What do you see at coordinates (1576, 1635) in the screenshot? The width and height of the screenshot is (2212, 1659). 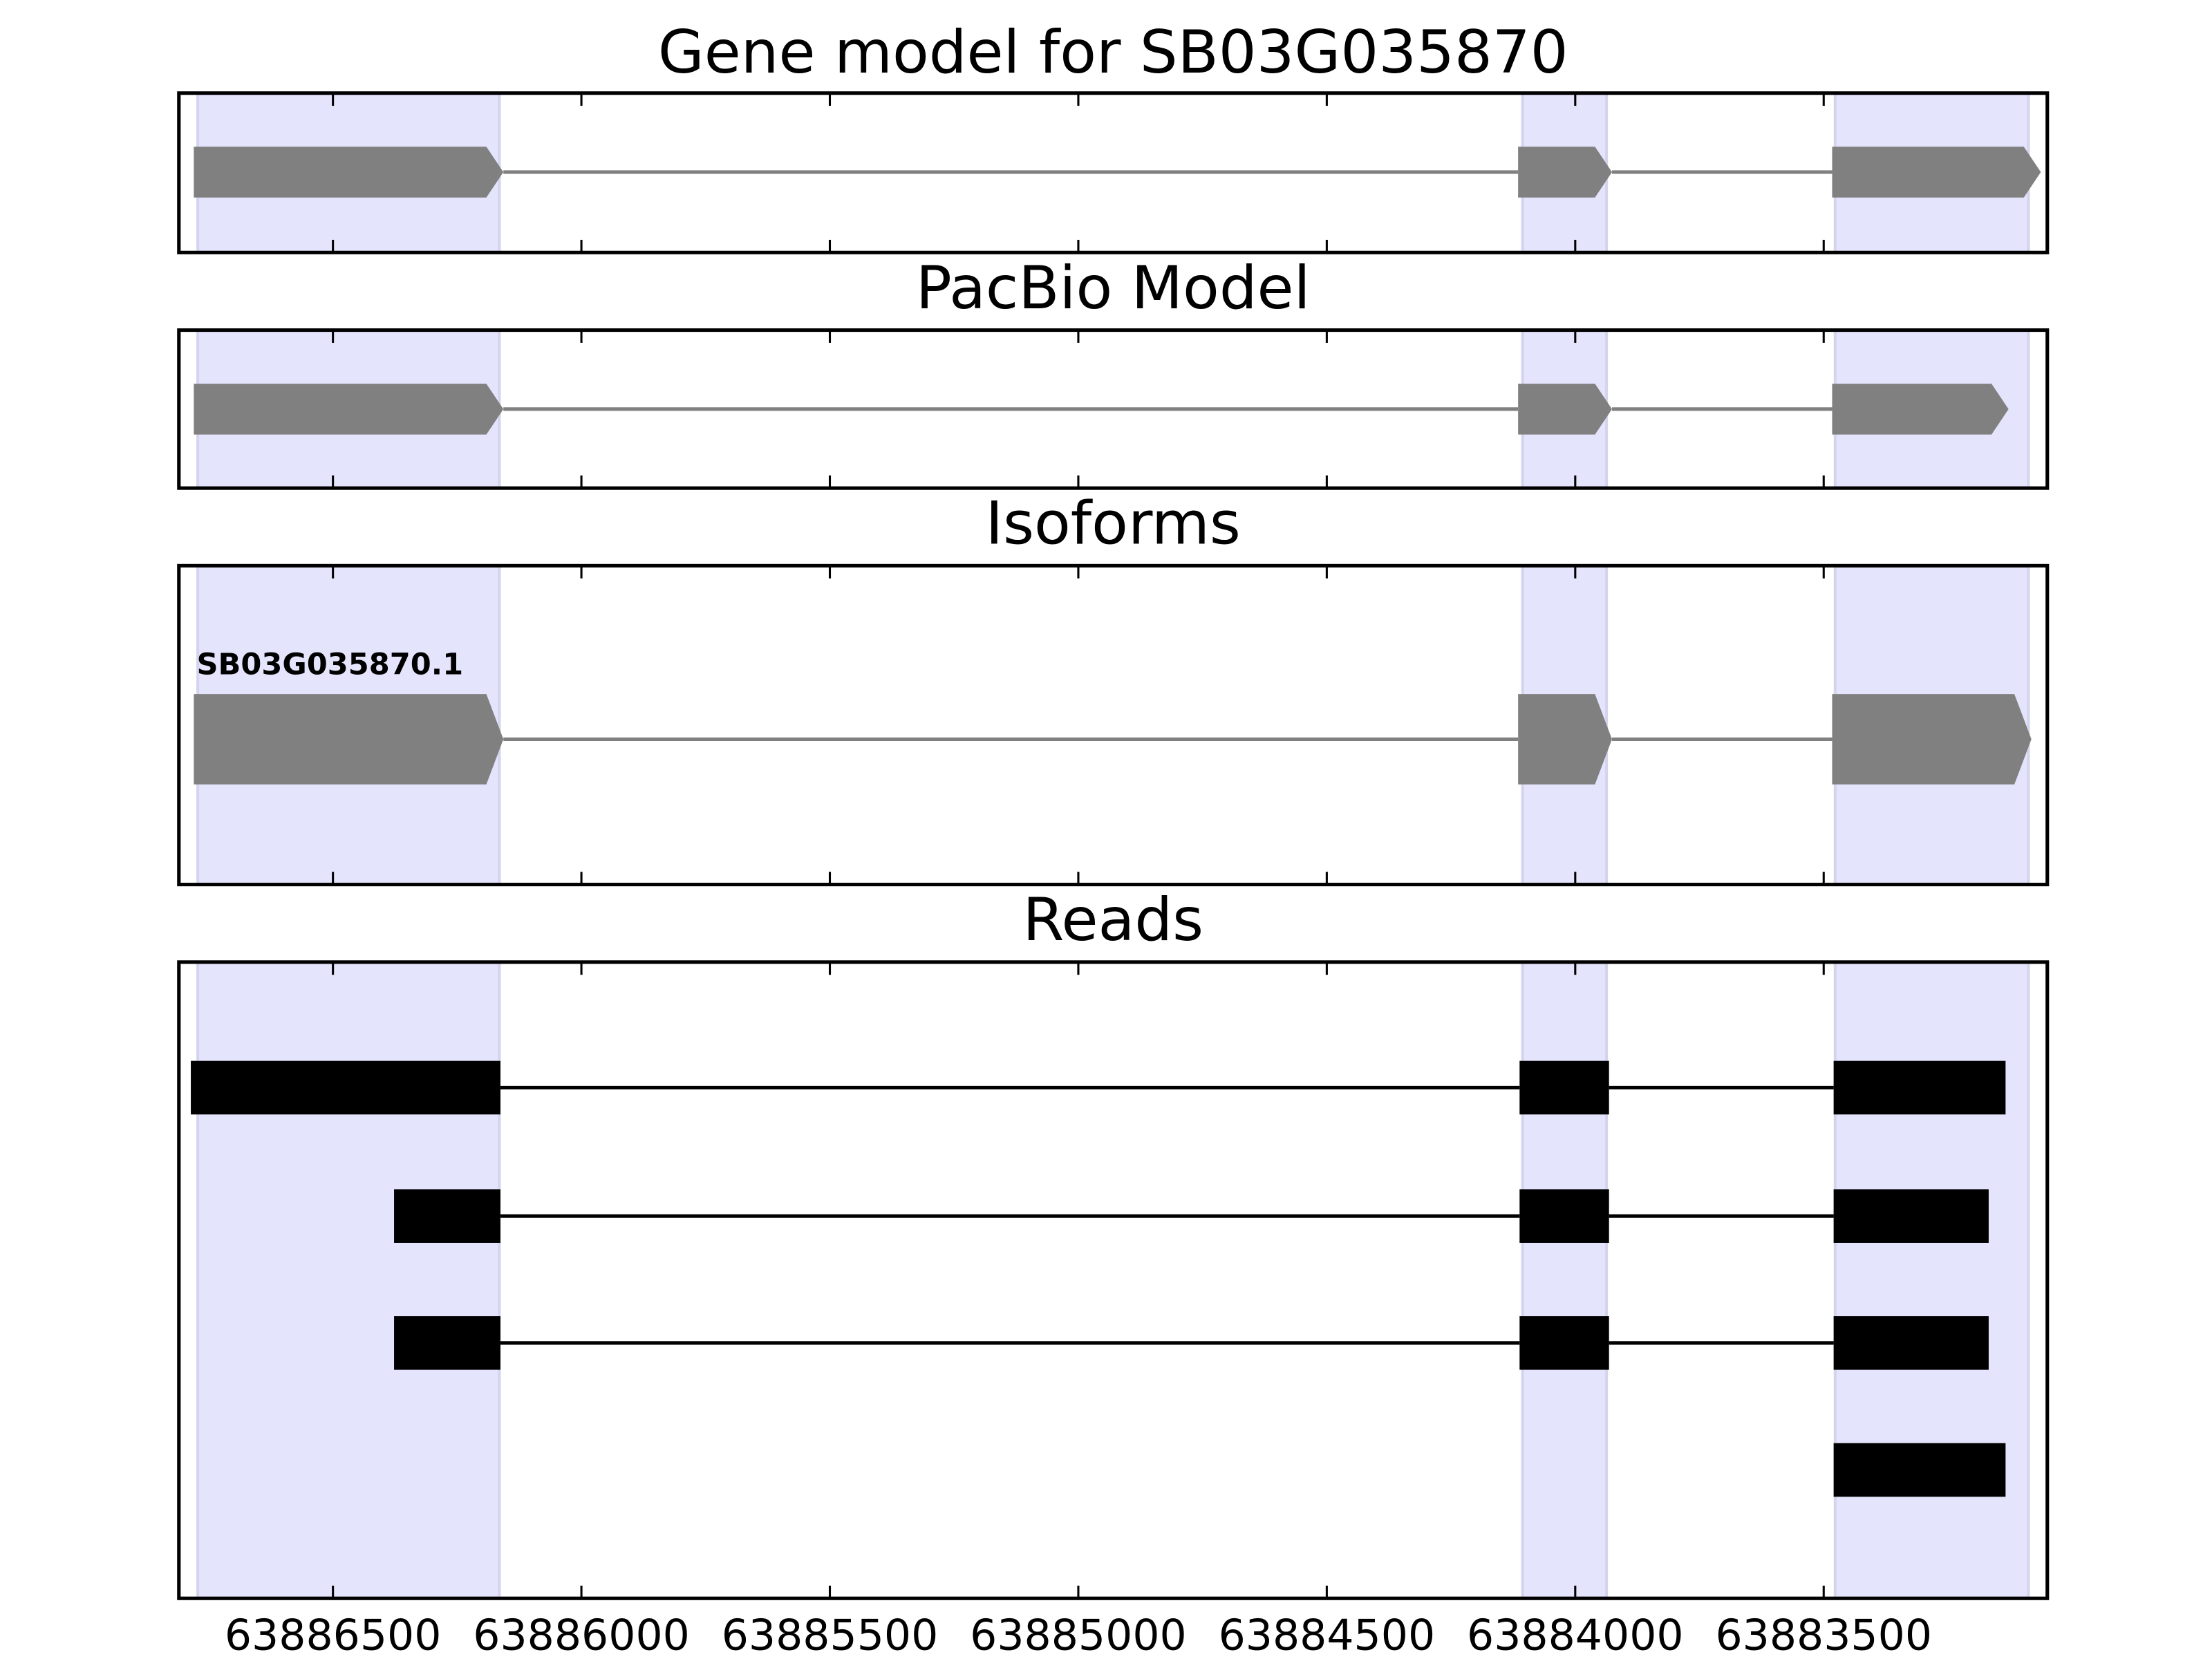 I see `x-tick-label: 63884000` at bounding box center [1576, 1635].